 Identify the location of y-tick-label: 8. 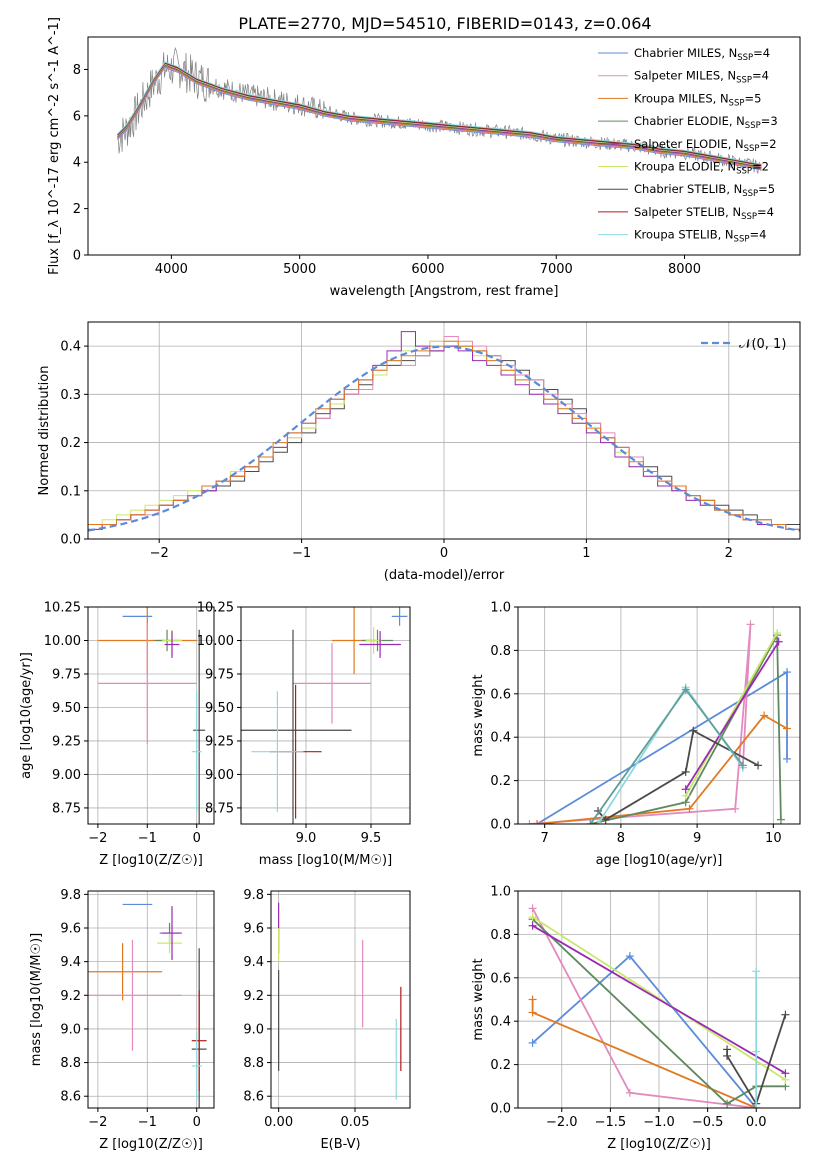
(77, 70).